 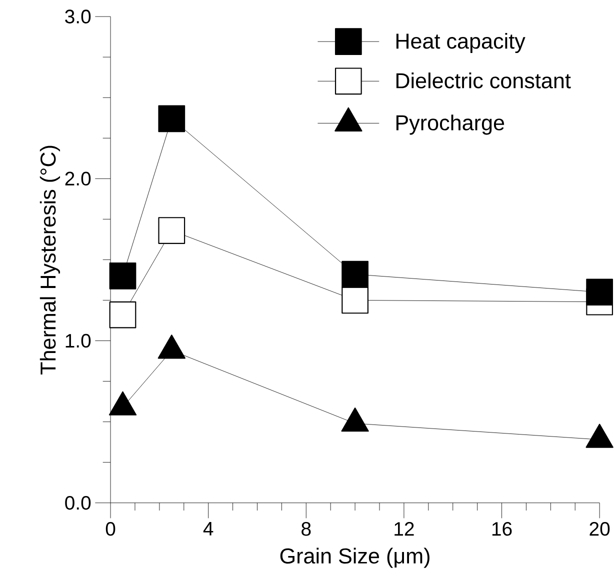 What do you see at coordinates (50, 260) in the screenshot?
I see `y-axis-title: Thermal Hysteresis (°C)` at bounding box center [50, 260].